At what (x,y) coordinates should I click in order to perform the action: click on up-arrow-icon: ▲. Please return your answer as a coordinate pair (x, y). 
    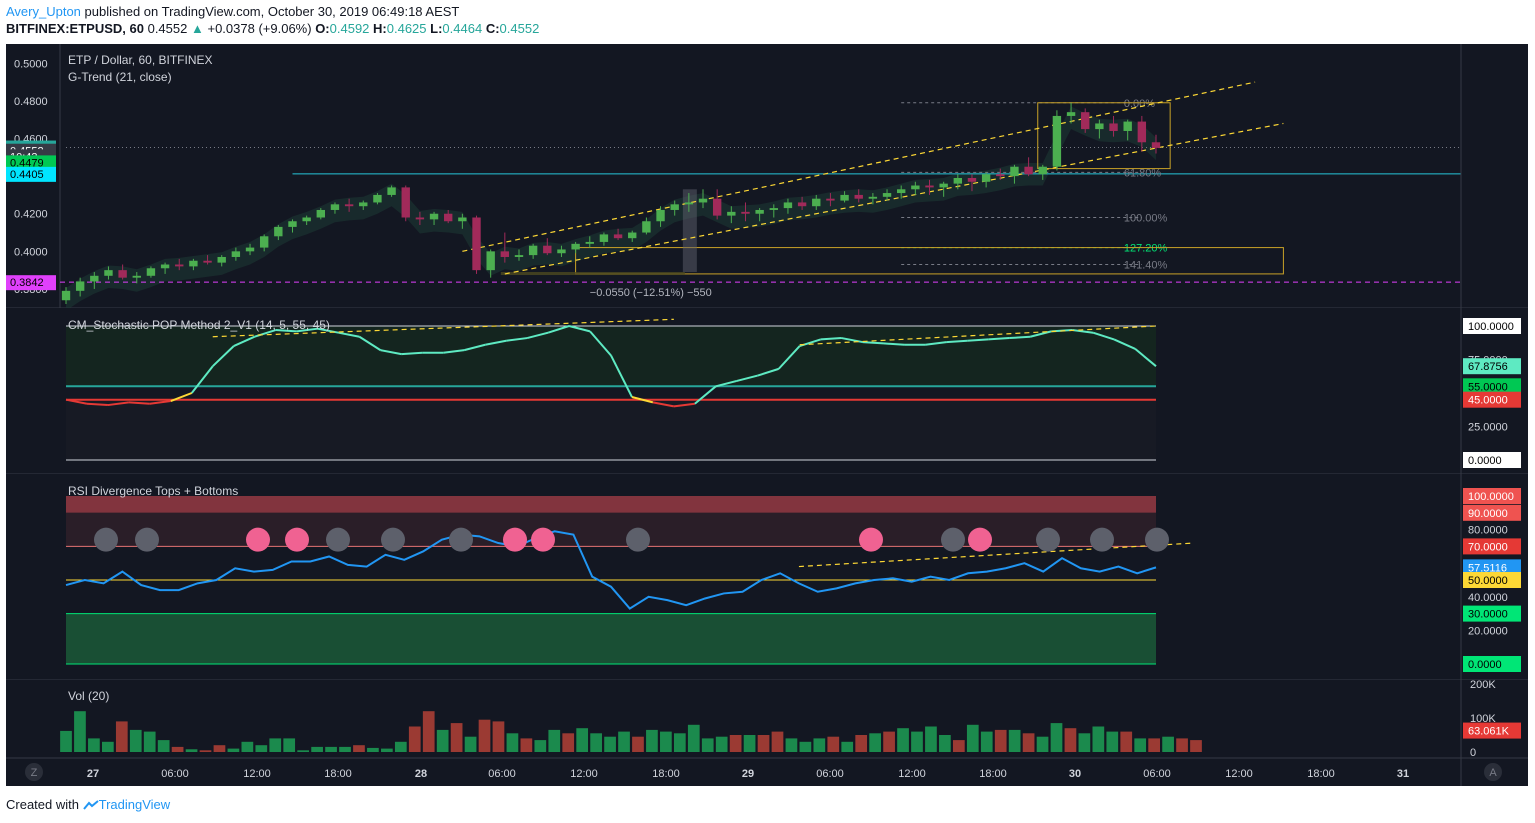
    Looking at the image, I should click on (197, 28).